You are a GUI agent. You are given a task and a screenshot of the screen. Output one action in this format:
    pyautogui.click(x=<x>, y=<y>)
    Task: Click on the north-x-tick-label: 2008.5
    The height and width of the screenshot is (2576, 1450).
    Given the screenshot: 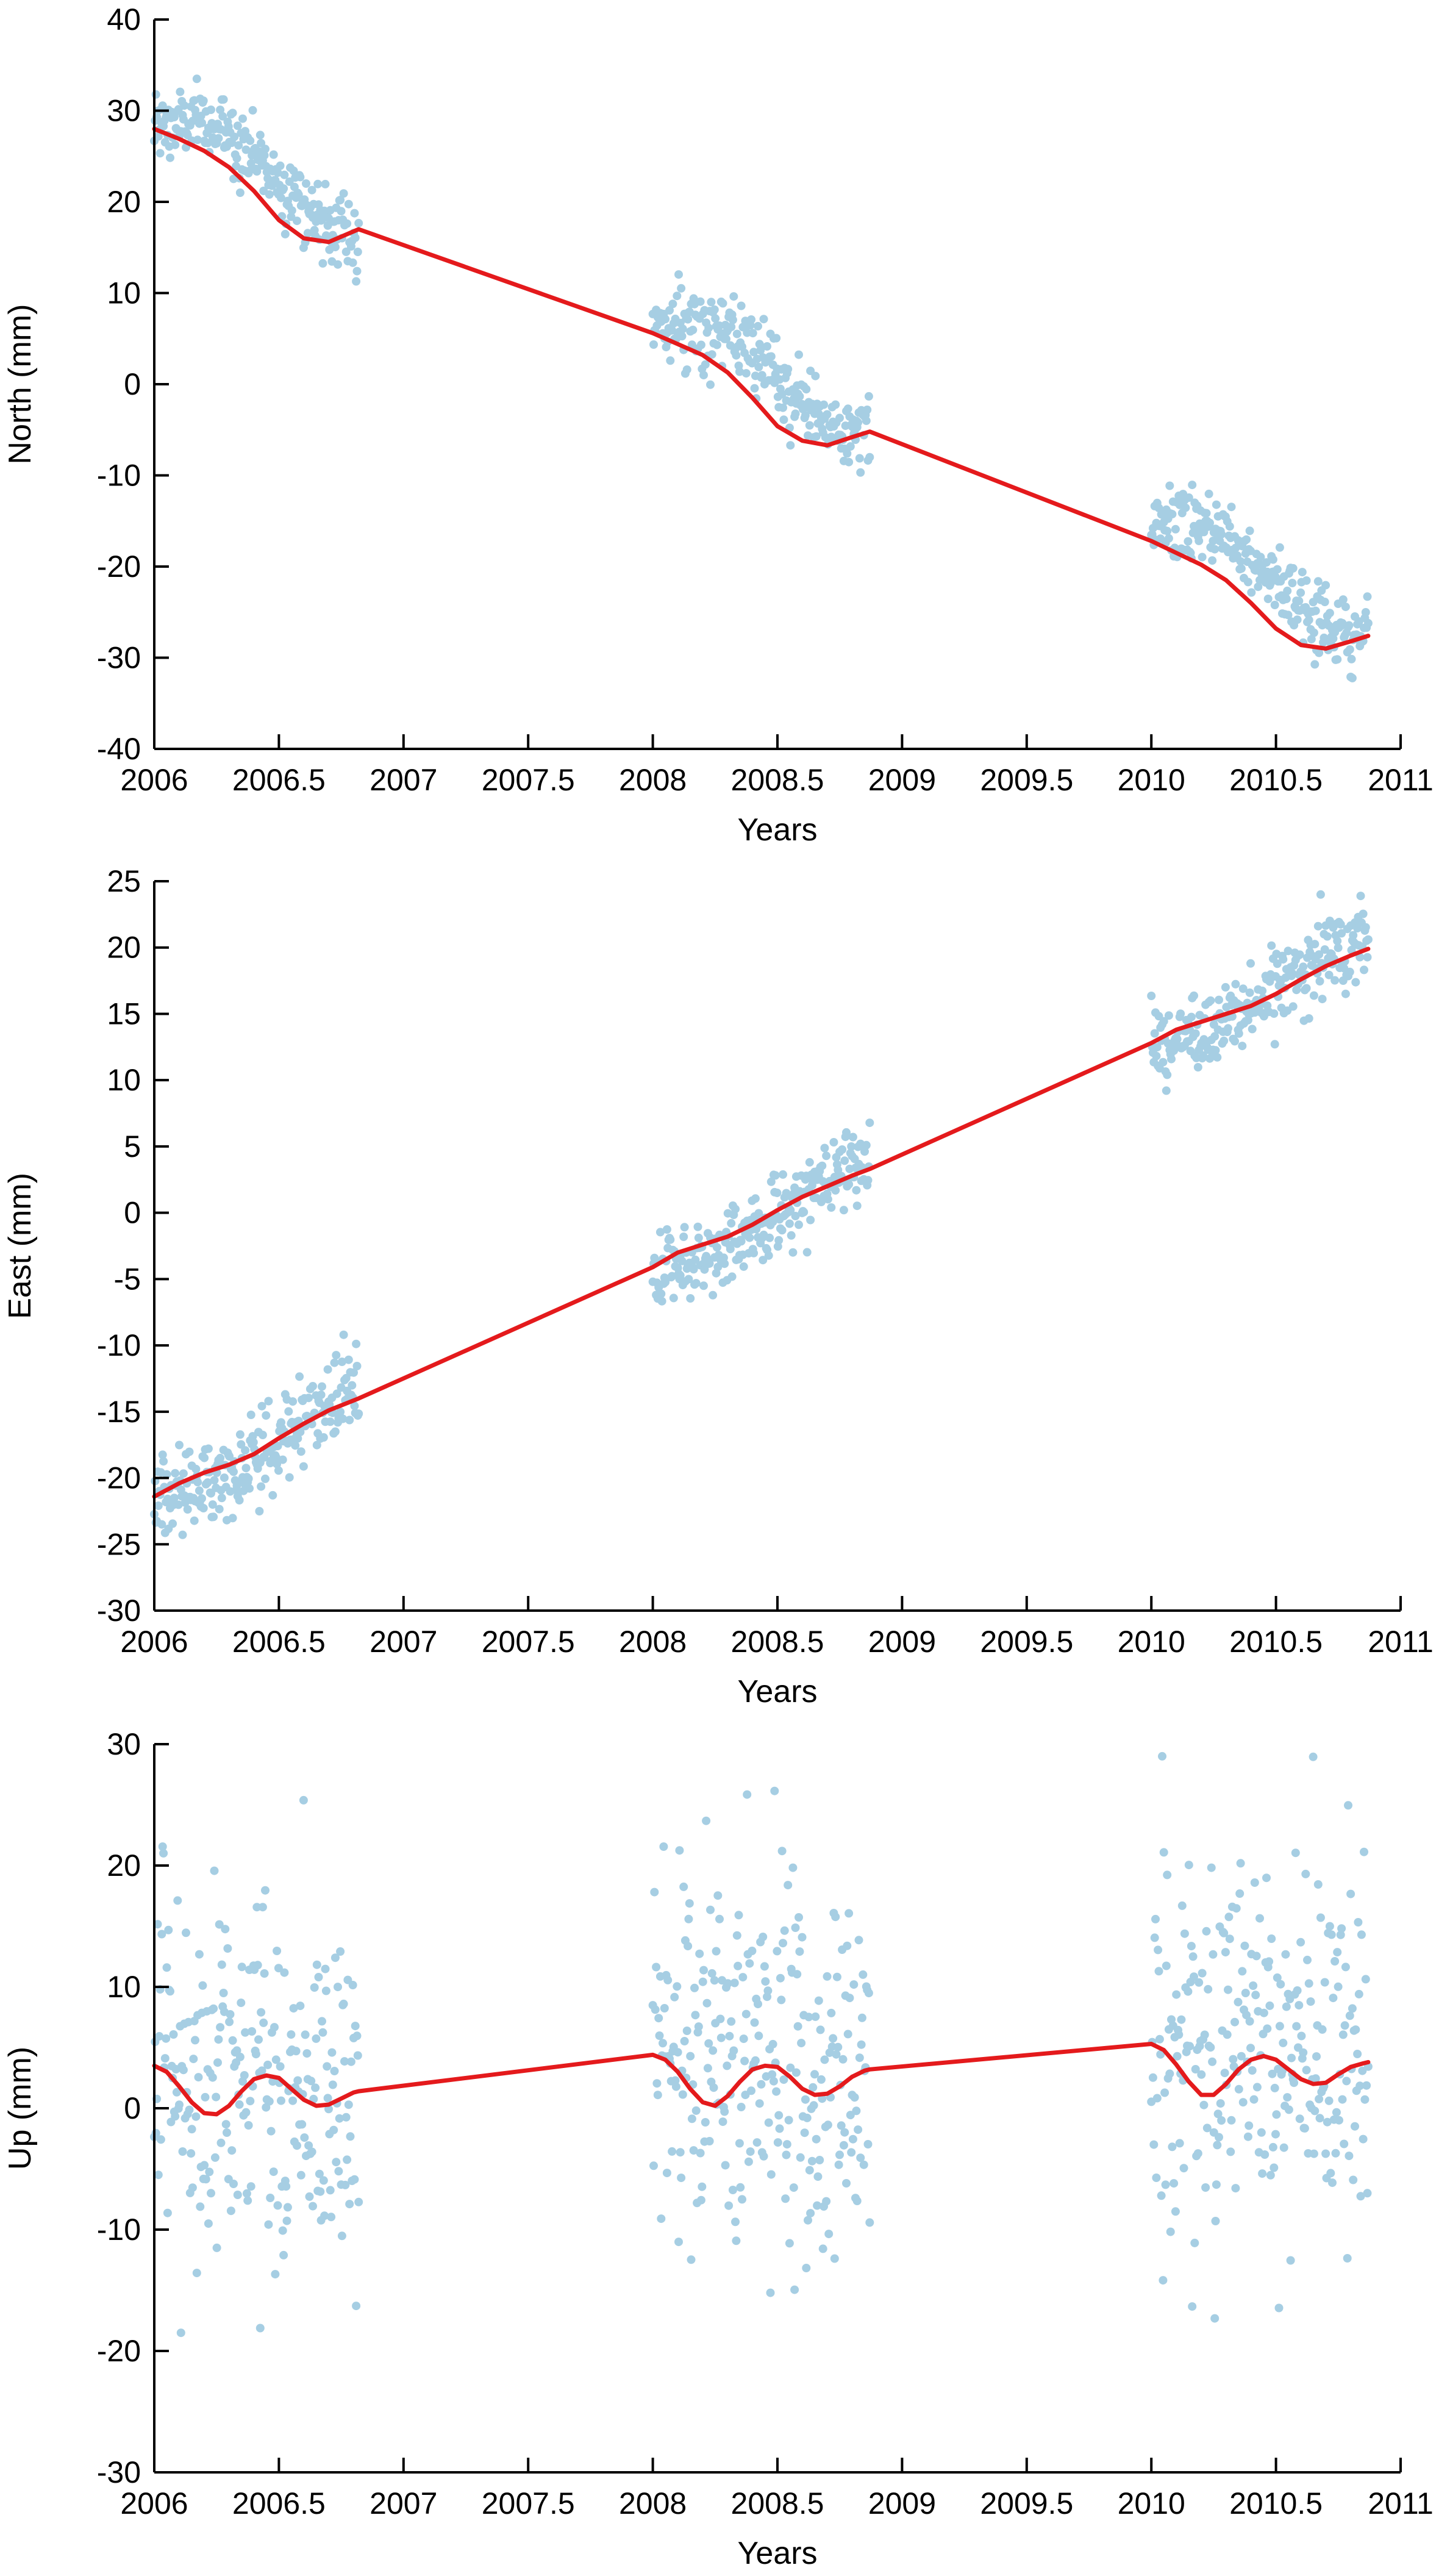 What is the action you would take?
    pyautogui.click(x=777, y=780)
    